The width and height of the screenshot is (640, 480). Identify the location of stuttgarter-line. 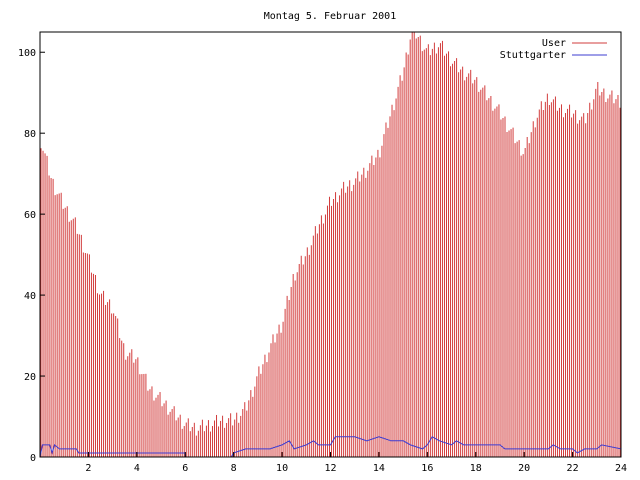
(330, 447).